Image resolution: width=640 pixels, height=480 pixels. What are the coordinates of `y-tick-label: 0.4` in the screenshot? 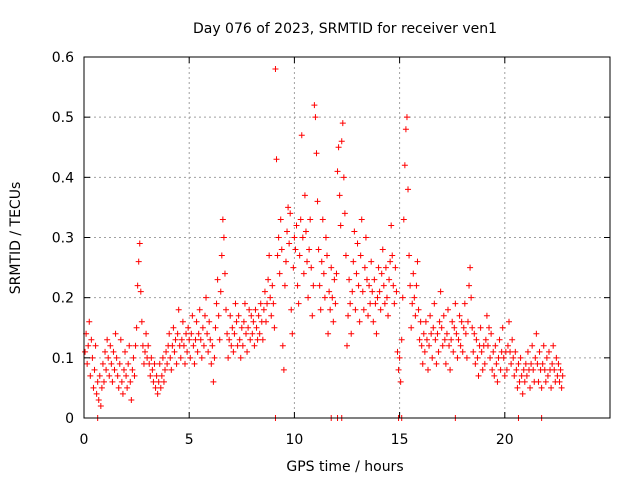 It's located at (63, 178).